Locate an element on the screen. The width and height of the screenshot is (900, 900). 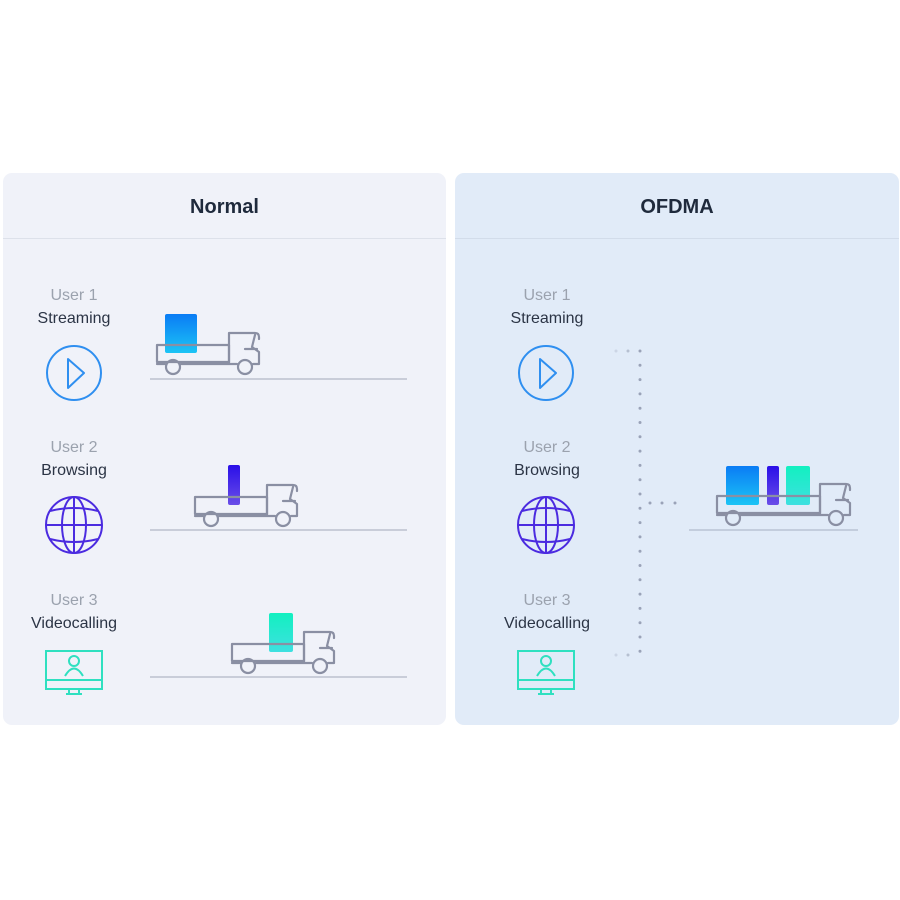
dotted-connector is located at coordinates (645, 503).